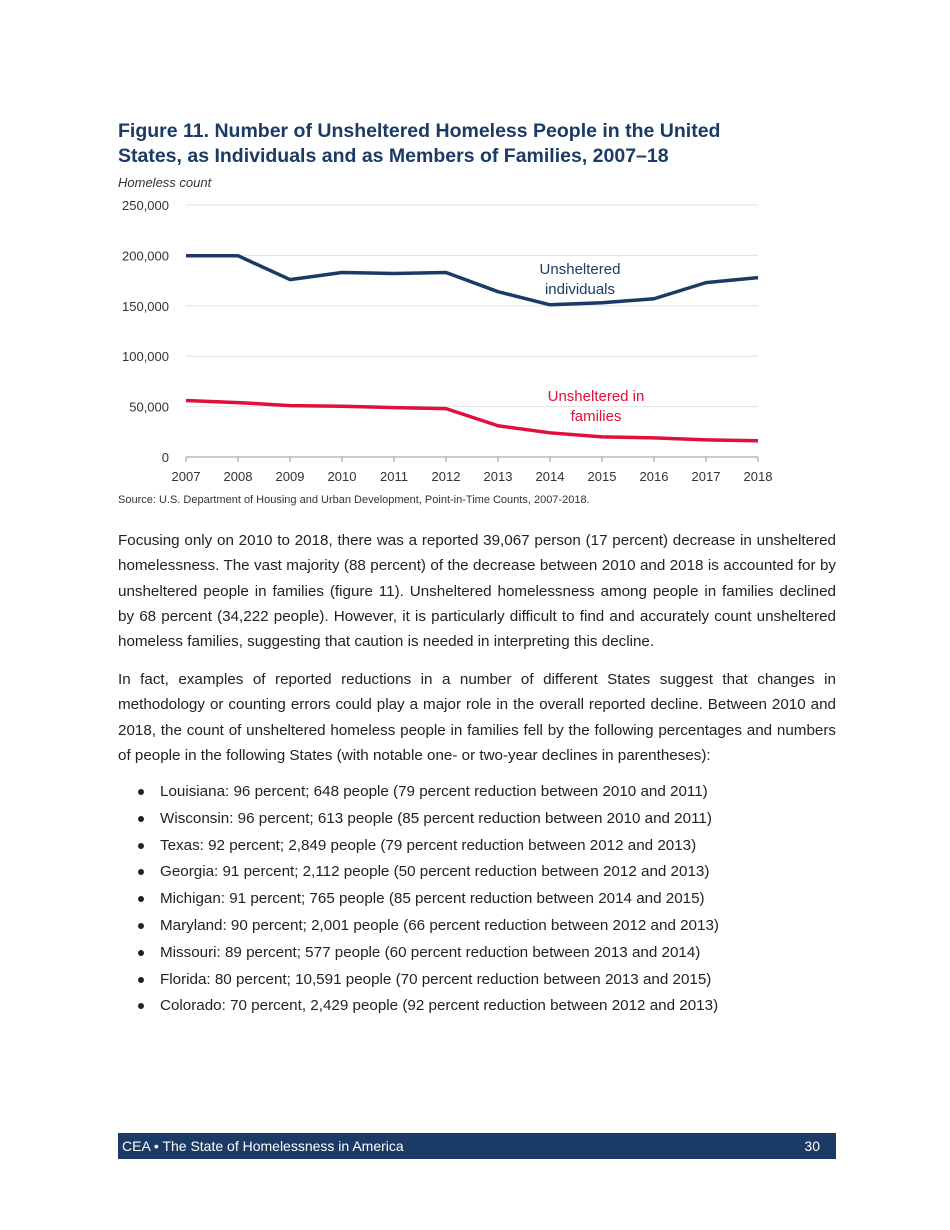  Describe the element at coordinates (596, 396) in the screenshot. I see `series-label: Unsheltered in` at that location.